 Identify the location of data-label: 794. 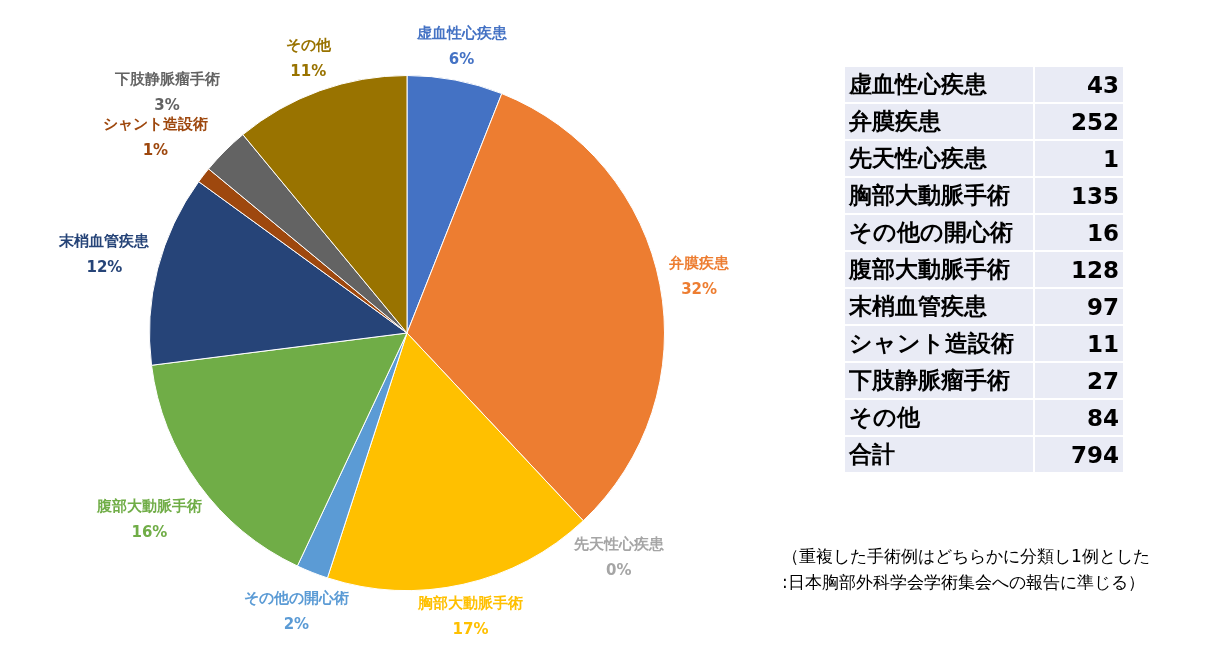
(1079, 454).